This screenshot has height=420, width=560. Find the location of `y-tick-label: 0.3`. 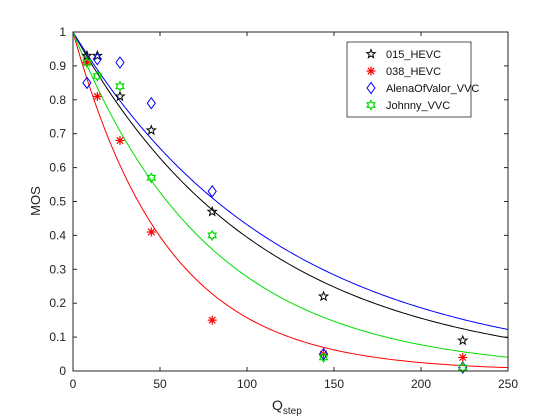

y-tick-label: 0.3 is located at coordinates (57, 269).